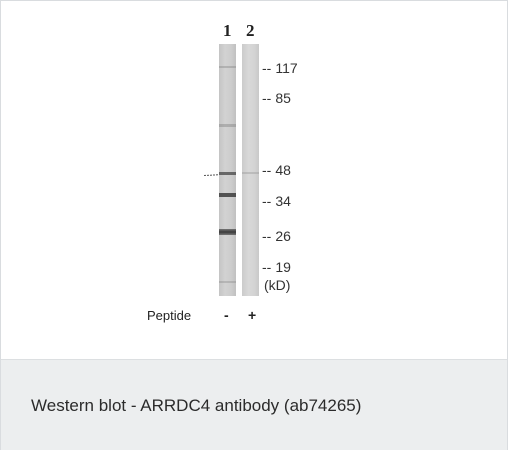 Image resolution: width=508 pixels, height=450 pixels. I want to click on peptide-plus: +, so click(252, 315).